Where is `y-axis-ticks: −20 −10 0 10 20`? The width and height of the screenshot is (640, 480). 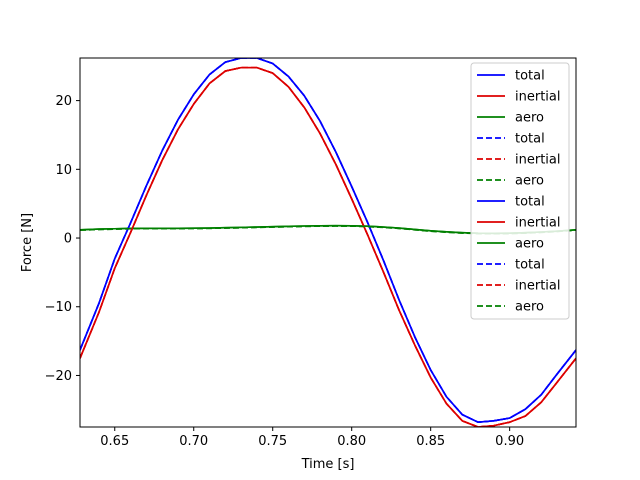 y-axis-ticks: −20 −10 0 10 20 is located at coordinates (62, 239).